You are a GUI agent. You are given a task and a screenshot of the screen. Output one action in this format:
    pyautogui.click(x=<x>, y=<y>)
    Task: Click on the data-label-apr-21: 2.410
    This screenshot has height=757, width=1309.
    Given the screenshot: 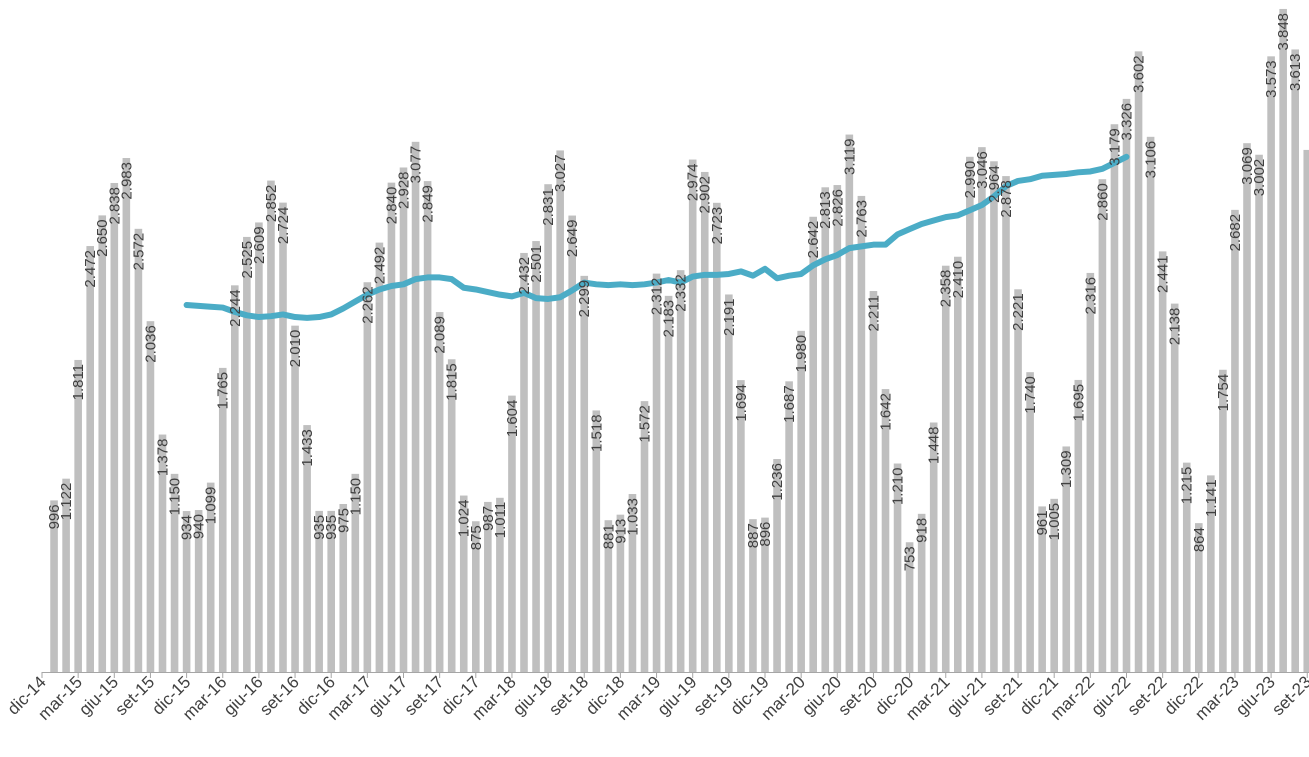 What is the action you would take?
    pyautogui.click(x=958, y=280)
    